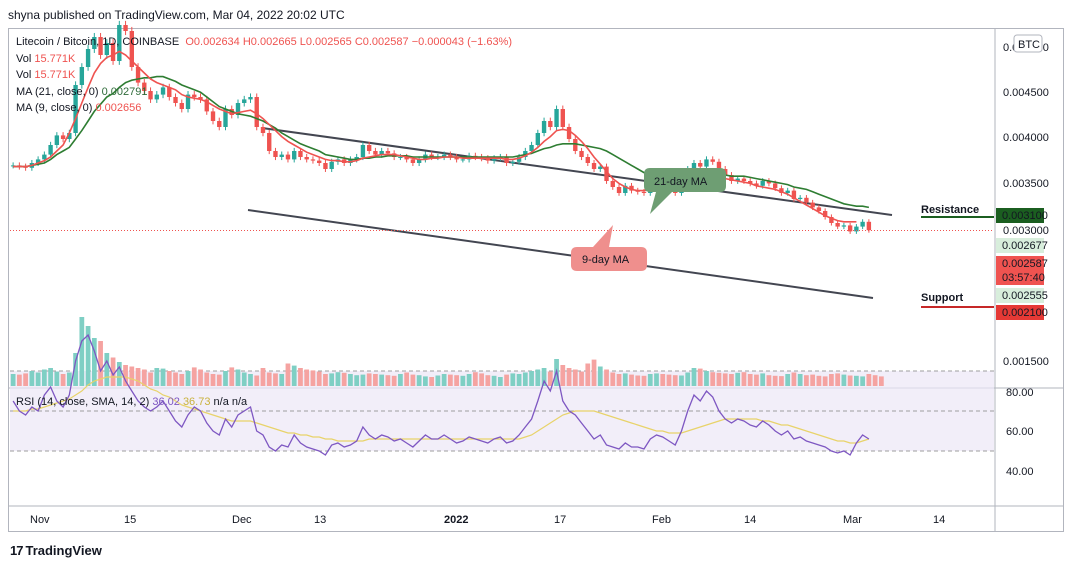 The image size is (1071, 568). I want to click on vol-legend-row-1: Vol 15.771K, so click(45, 59).